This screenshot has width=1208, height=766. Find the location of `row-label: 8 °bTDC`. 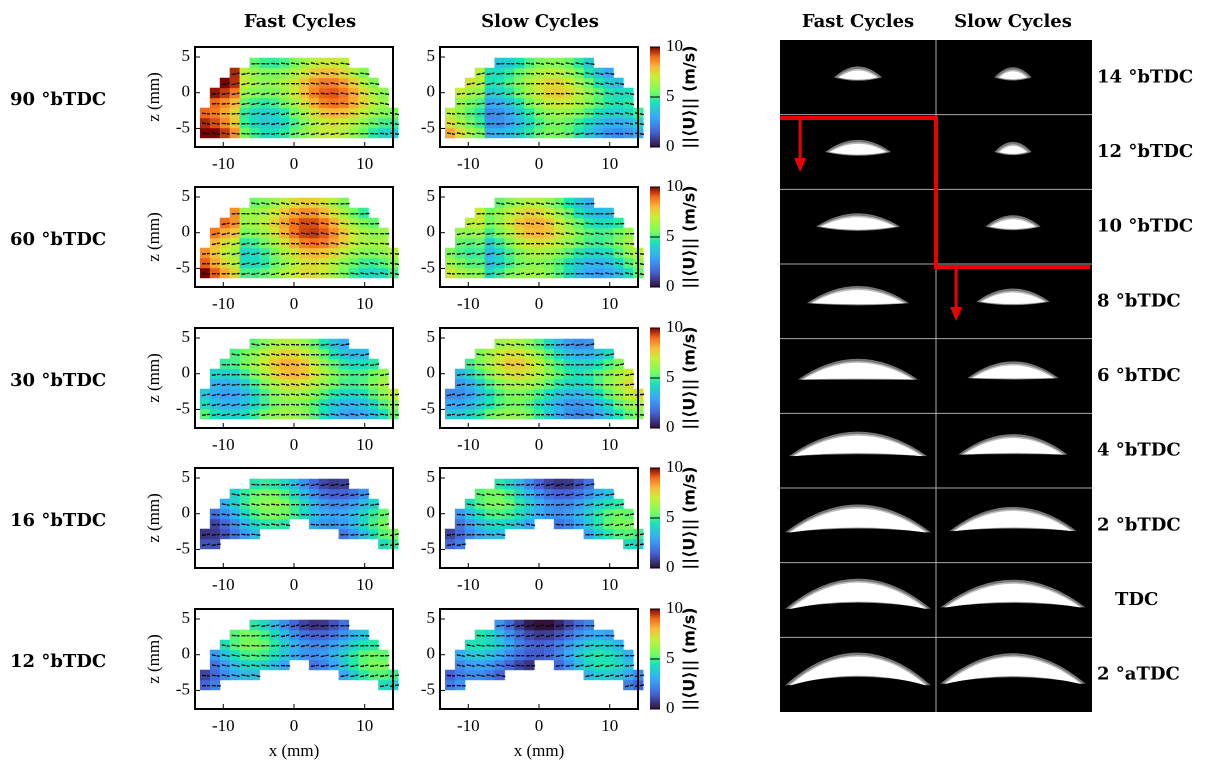

row-label: 8 °bTDC is located at coordinates (1139, 300).